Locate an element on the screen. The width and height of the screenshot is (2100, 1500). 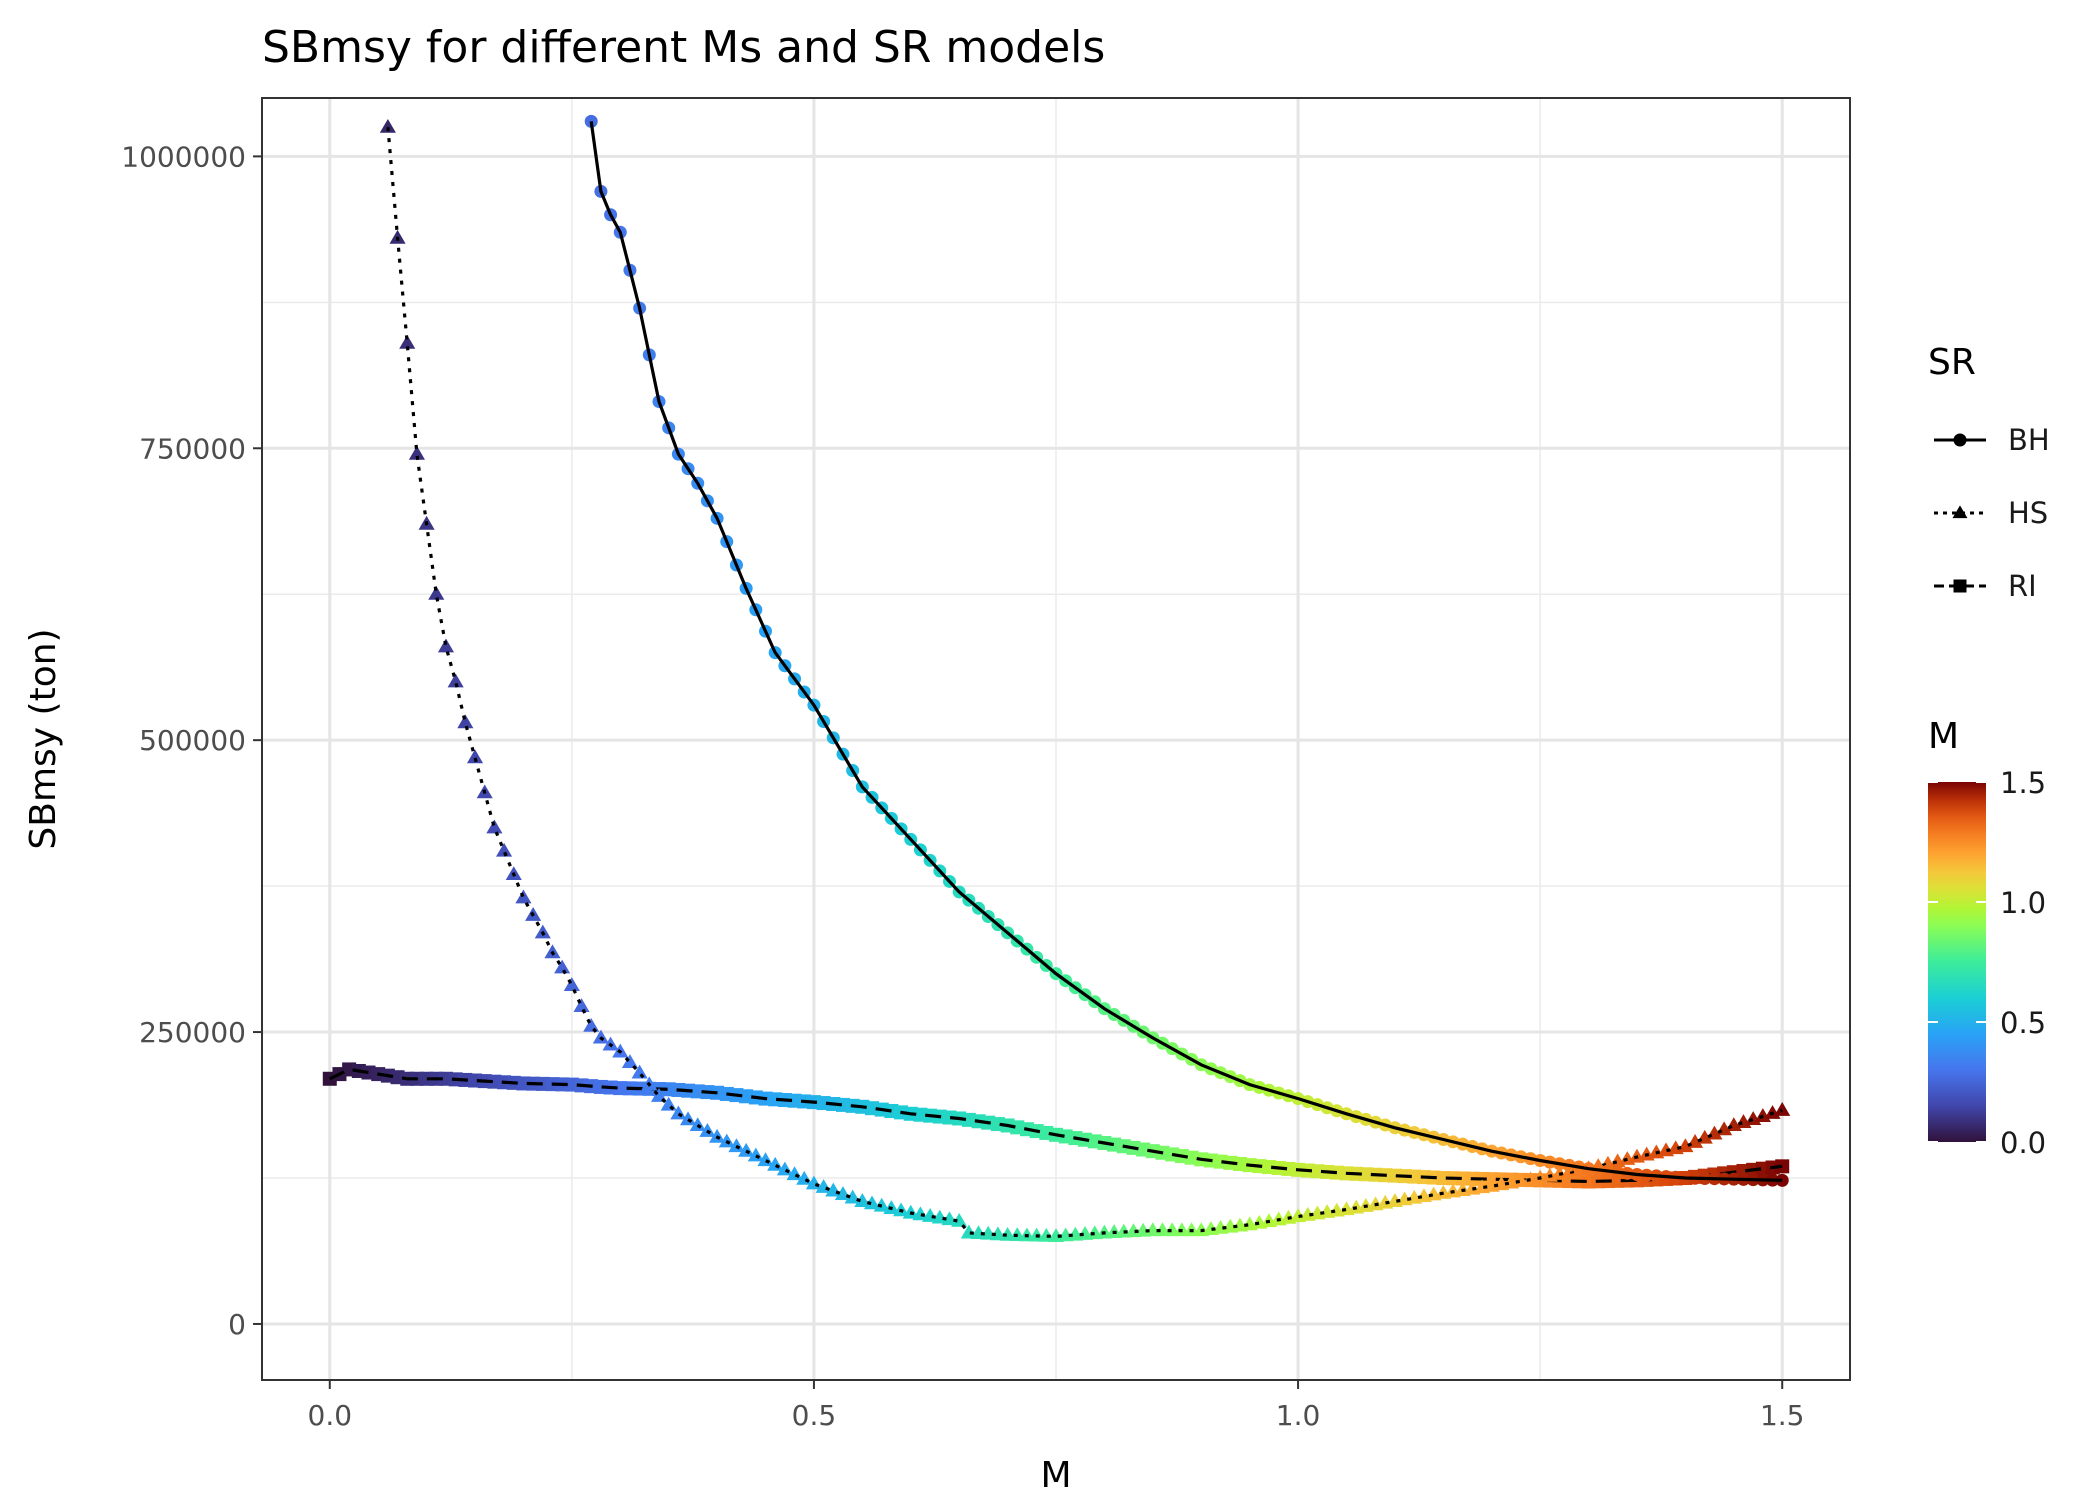
x-tick-label: 1.0 is located at coordinates (1298, 1415).